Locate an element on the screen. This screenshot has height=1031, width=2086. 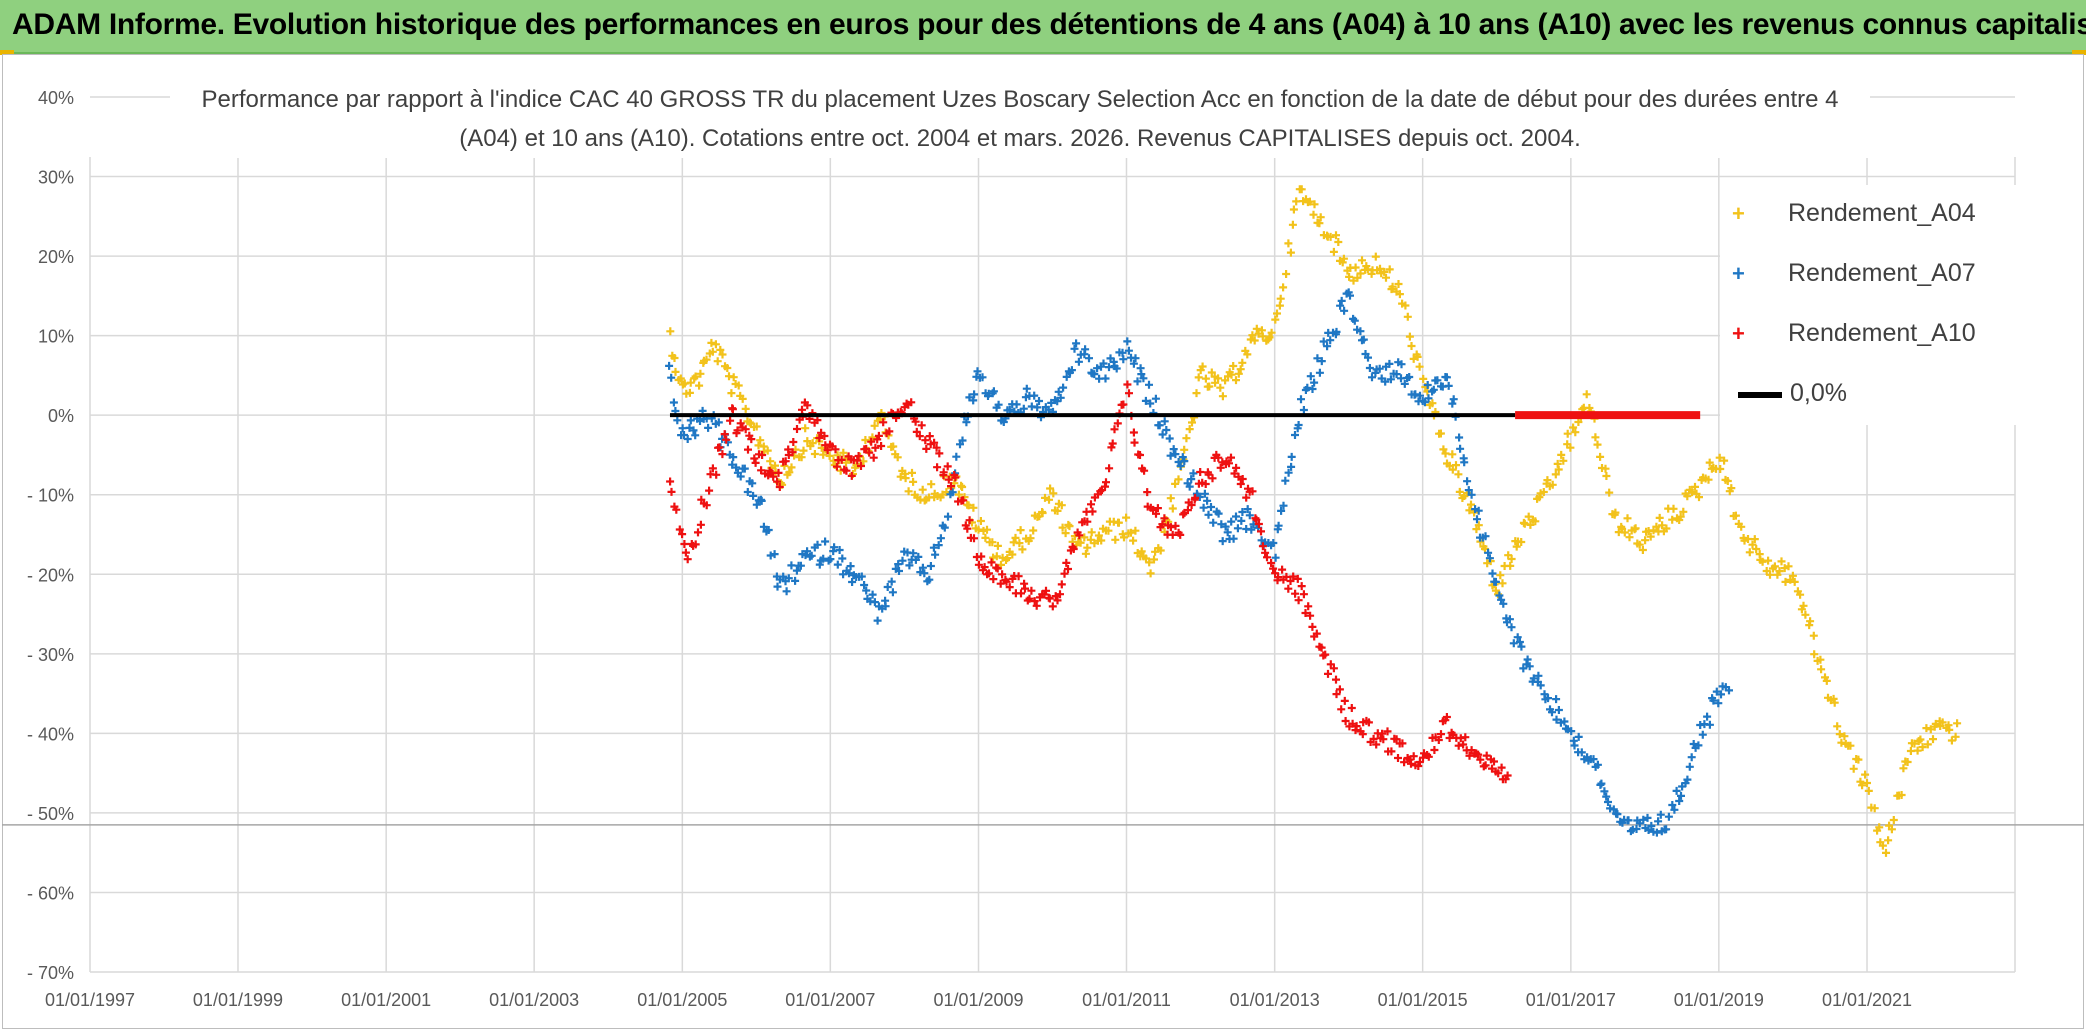
y-tick-label: - 40% is located at coordinates (50, 734).